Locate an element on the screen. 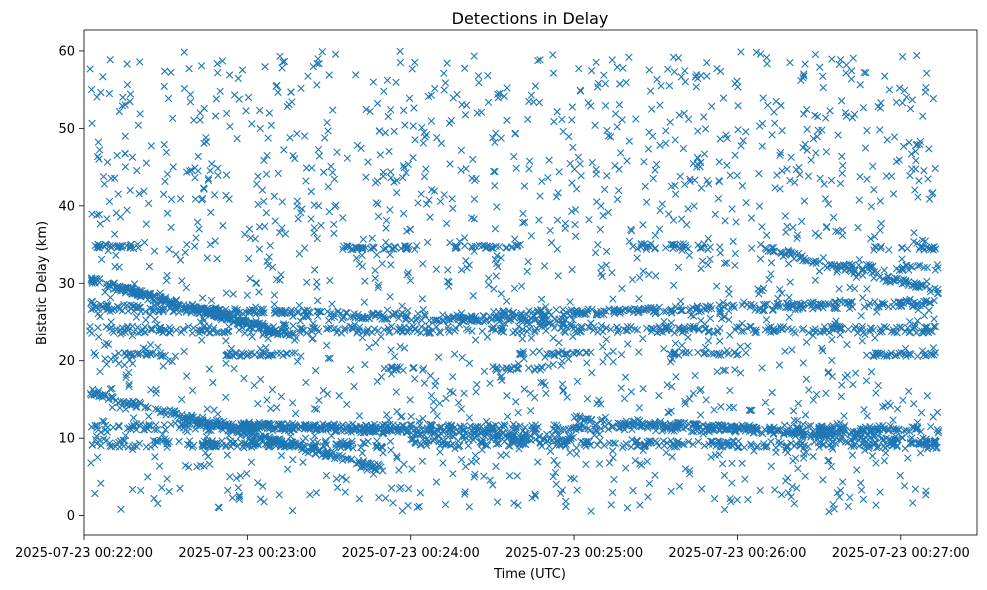 This screenshot has height=590, width=987. y-tick-label: 50 is located at coordinates (66, 129).